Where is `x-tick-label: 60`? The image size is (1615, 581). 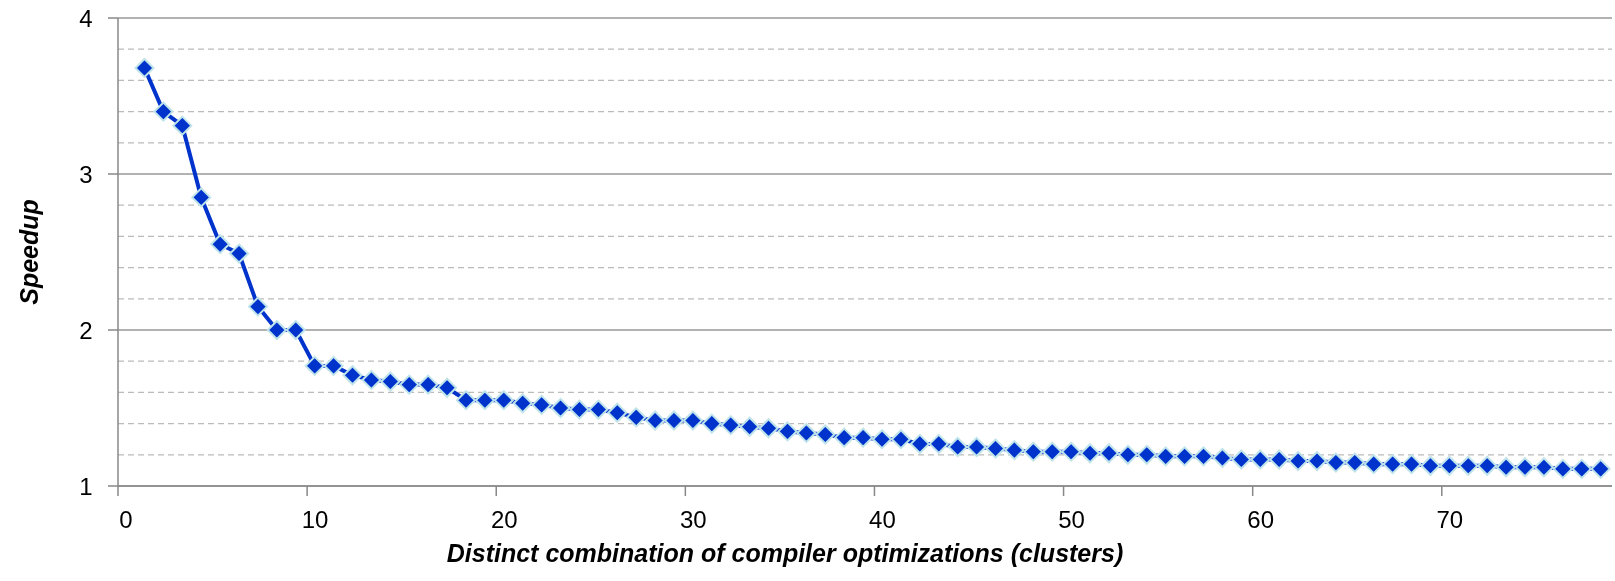 x-tick-label: 60 is located at coordinates (1261, 519).